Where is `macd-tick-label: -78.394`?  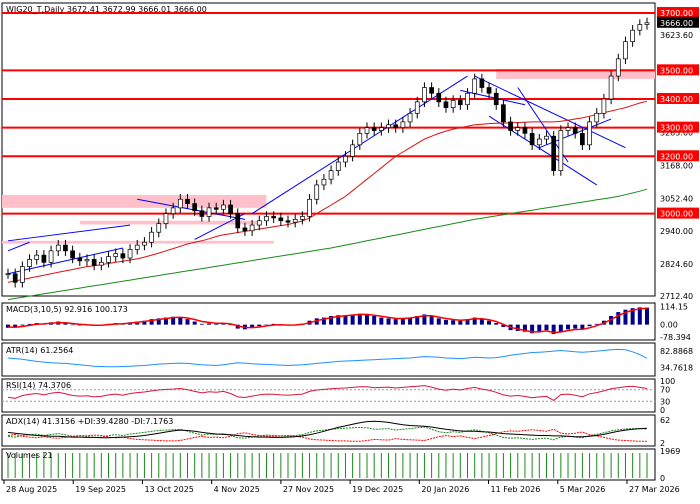 macd-tick-label: -78.394 is located at coordinates (675, 337).